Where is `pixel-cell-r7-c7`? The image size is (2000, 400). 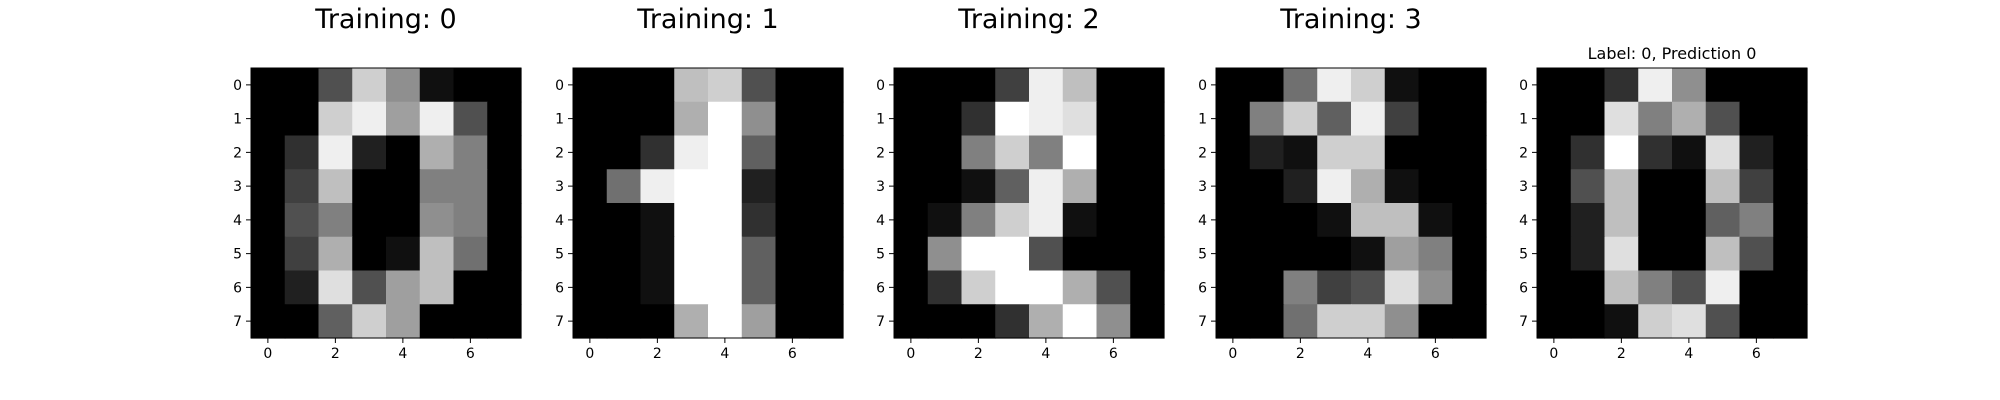 pixel-cell-r7-c7 is located at coordinates (1147, 321).